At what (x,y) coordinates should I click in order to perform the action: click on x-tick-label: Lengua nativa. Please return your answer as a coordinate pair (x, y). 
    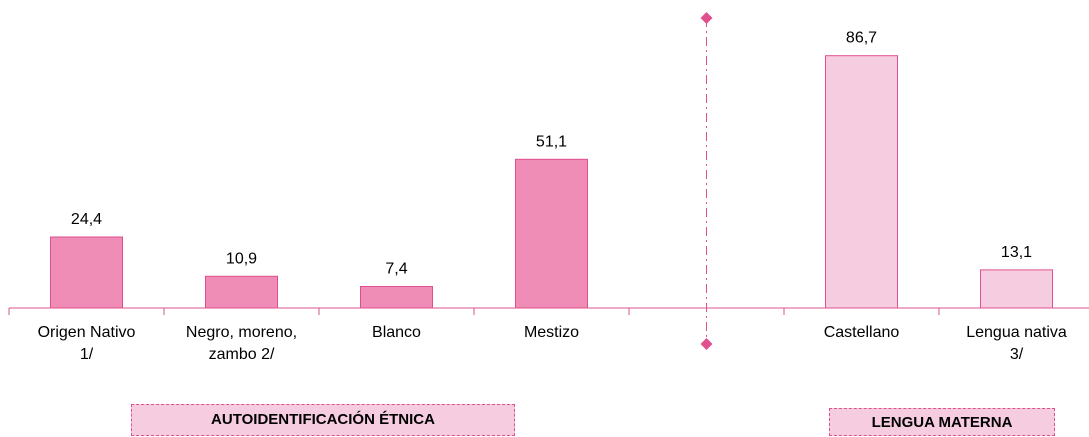
    Looking at the image, I should click on (1016, 332).